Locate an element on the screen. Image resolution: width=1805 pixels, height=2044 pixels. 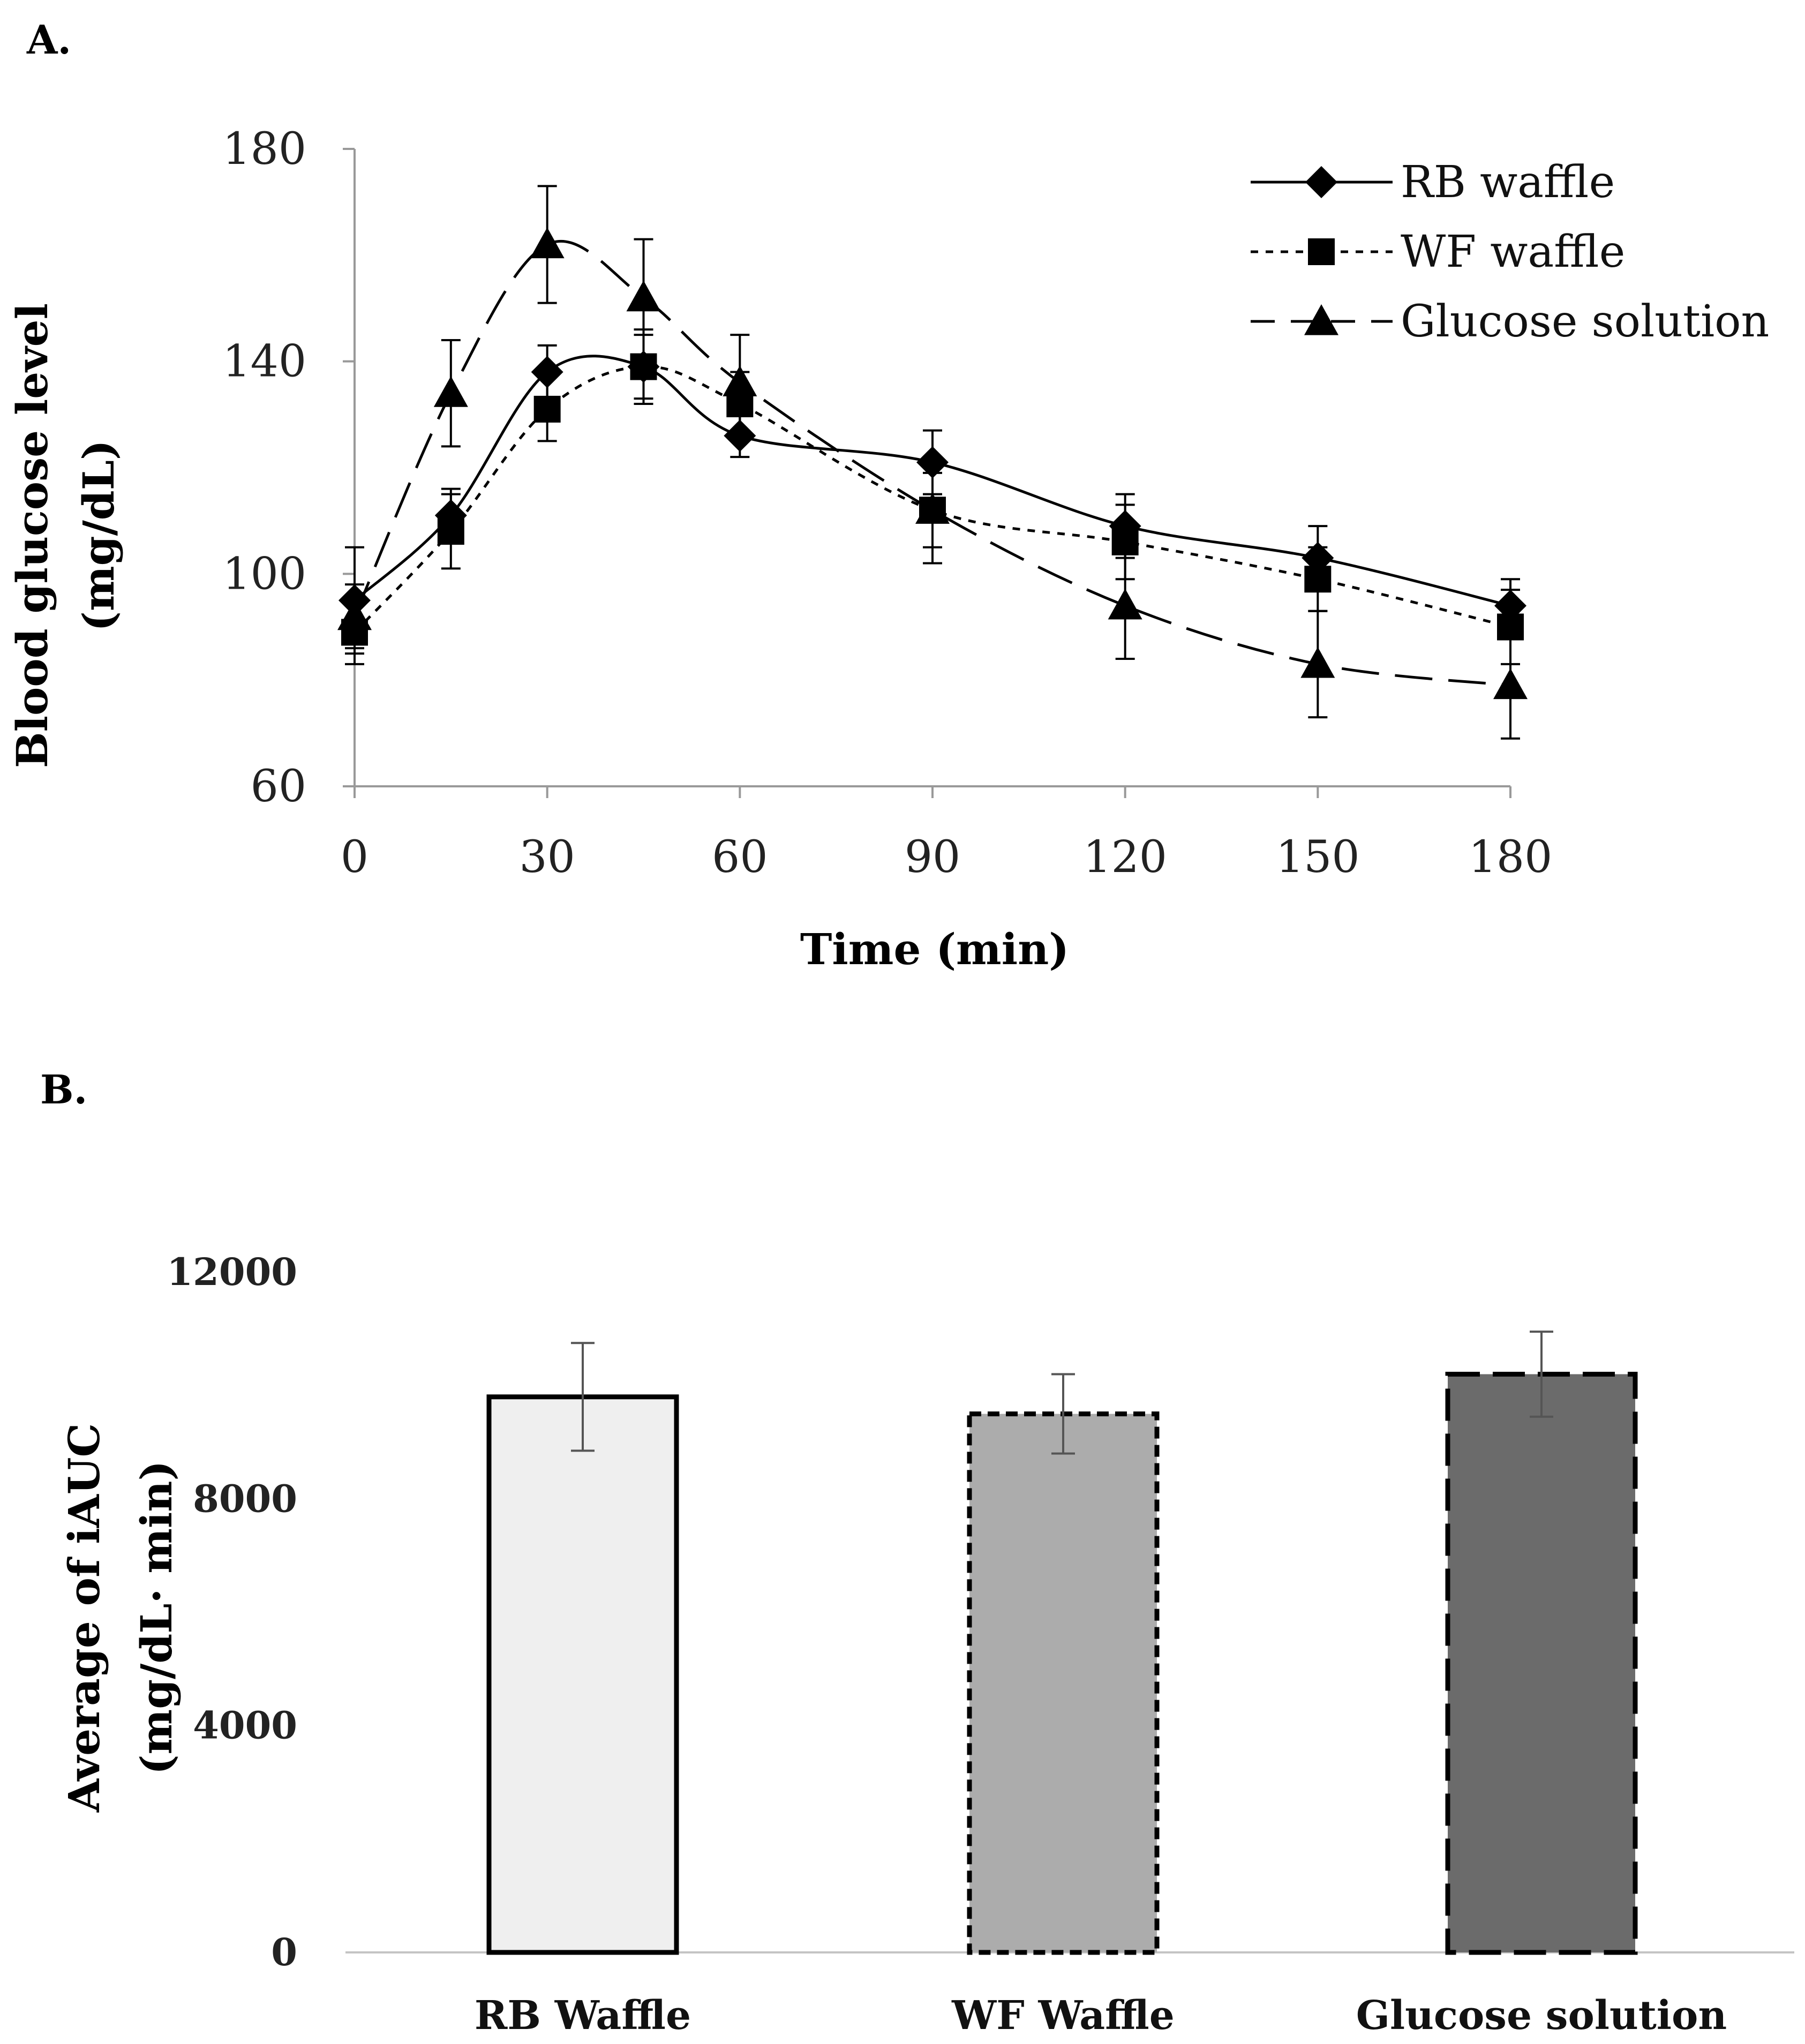
panel-a-y-tick-label: 180 is located at coordinates (264, 149).